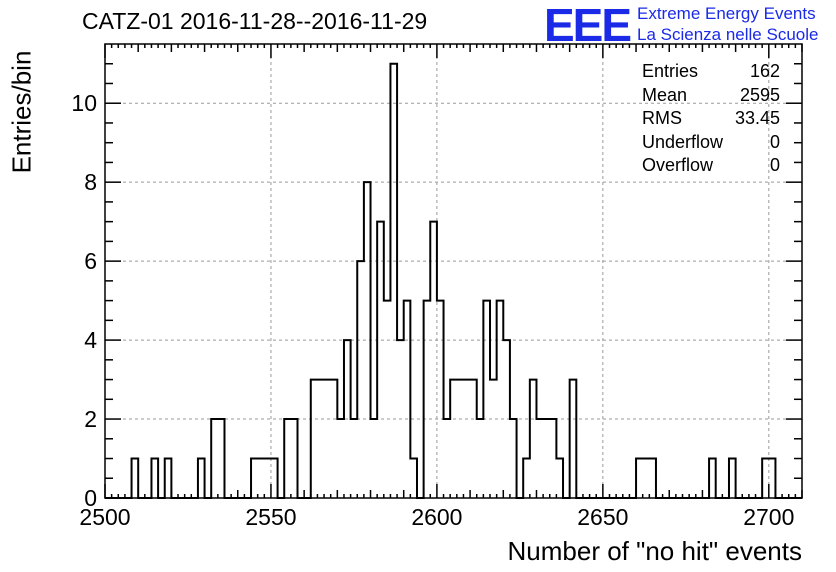  I want to click on stat-label: Entries, so click(670, 71).